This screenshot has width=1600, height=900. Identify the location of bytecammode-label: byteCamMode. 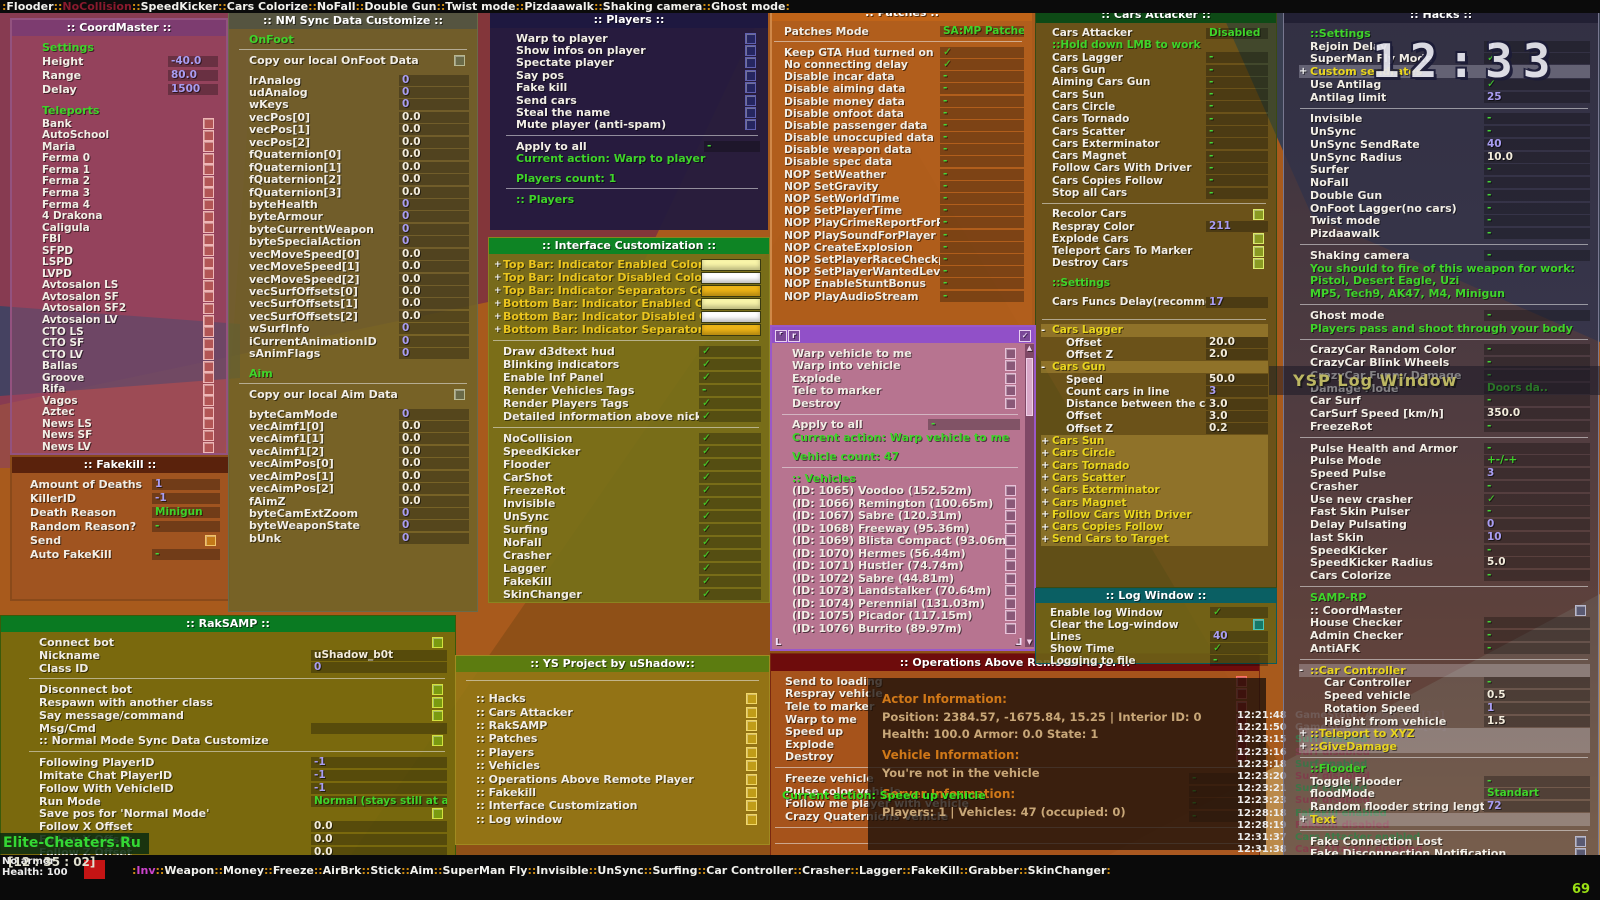
(293, 414).